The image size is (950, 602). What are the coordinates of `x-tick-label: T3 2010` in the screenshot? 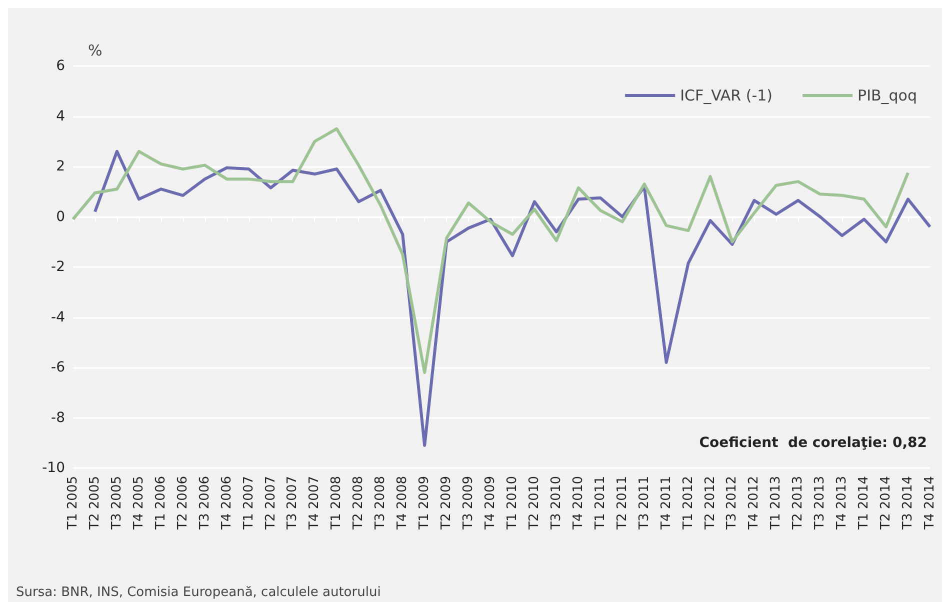 It's located at (556, 503).